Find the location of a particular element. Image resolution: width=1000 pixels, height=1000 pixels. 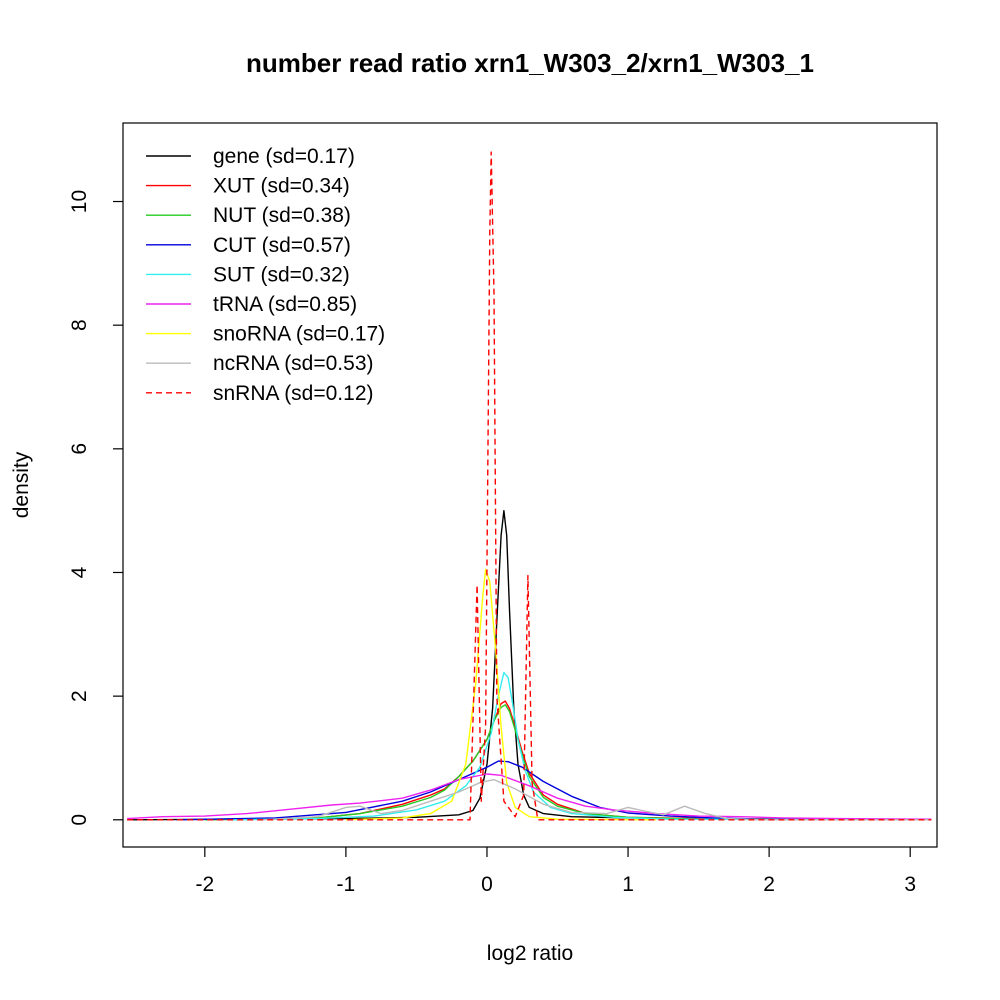

y-axis-label: density is located at coordinates (21, 484).